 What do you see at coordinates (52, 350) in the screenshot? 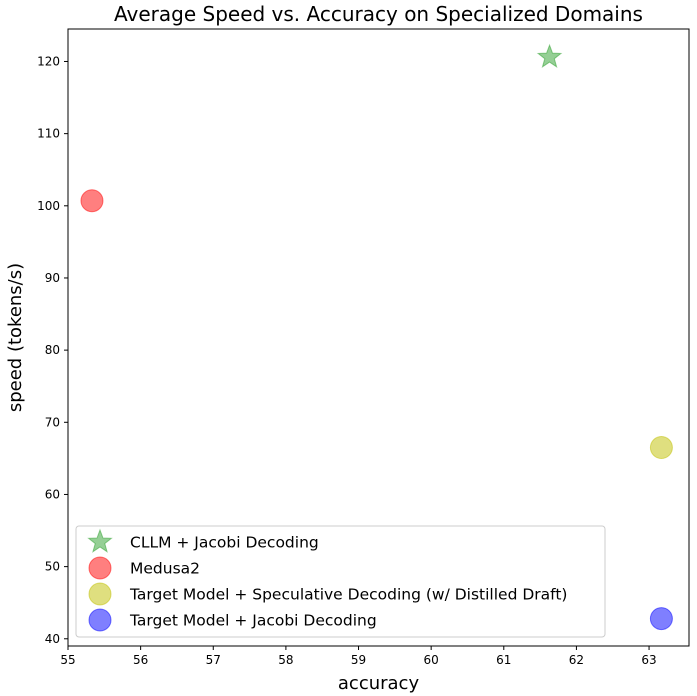
I see `y-tick-label: 80` at bounding box center [52, 350].